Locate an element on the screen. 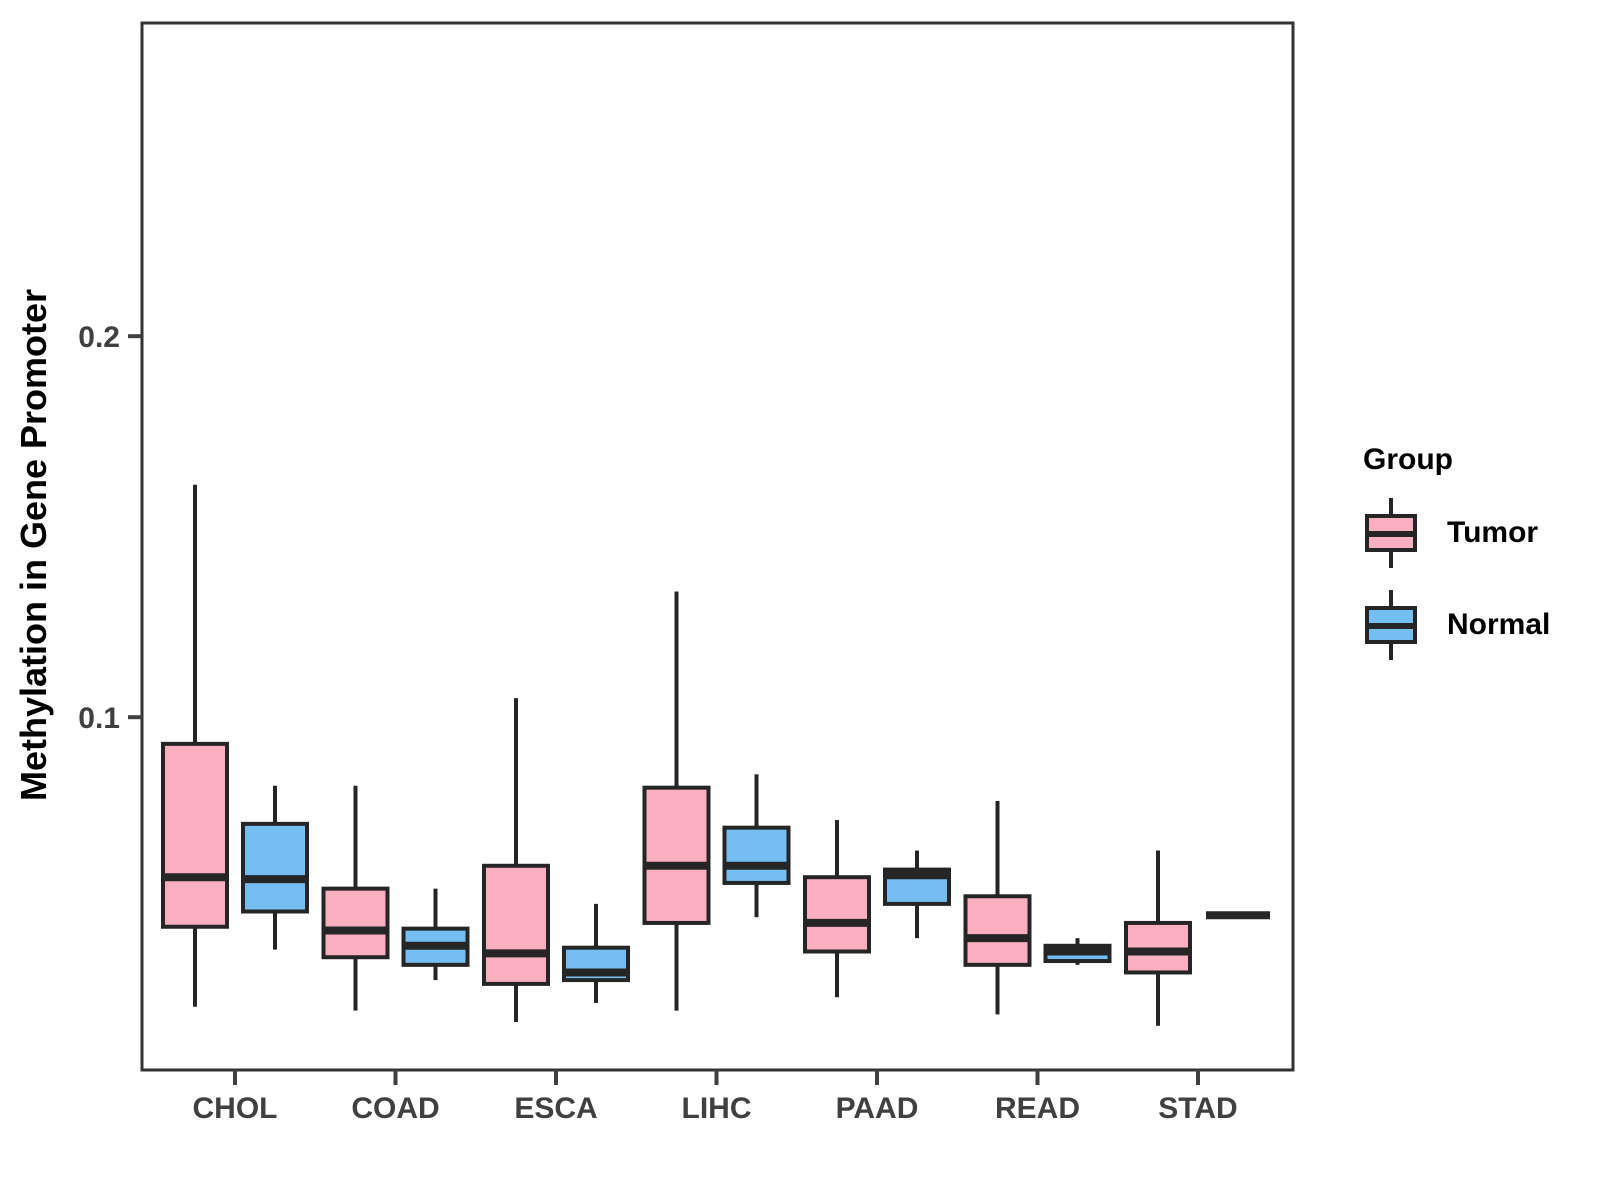 Image resolution: width=1600 pixels, height=1200 pixels. y-tick-label: 0.2 is located at coordinates (99, 337).